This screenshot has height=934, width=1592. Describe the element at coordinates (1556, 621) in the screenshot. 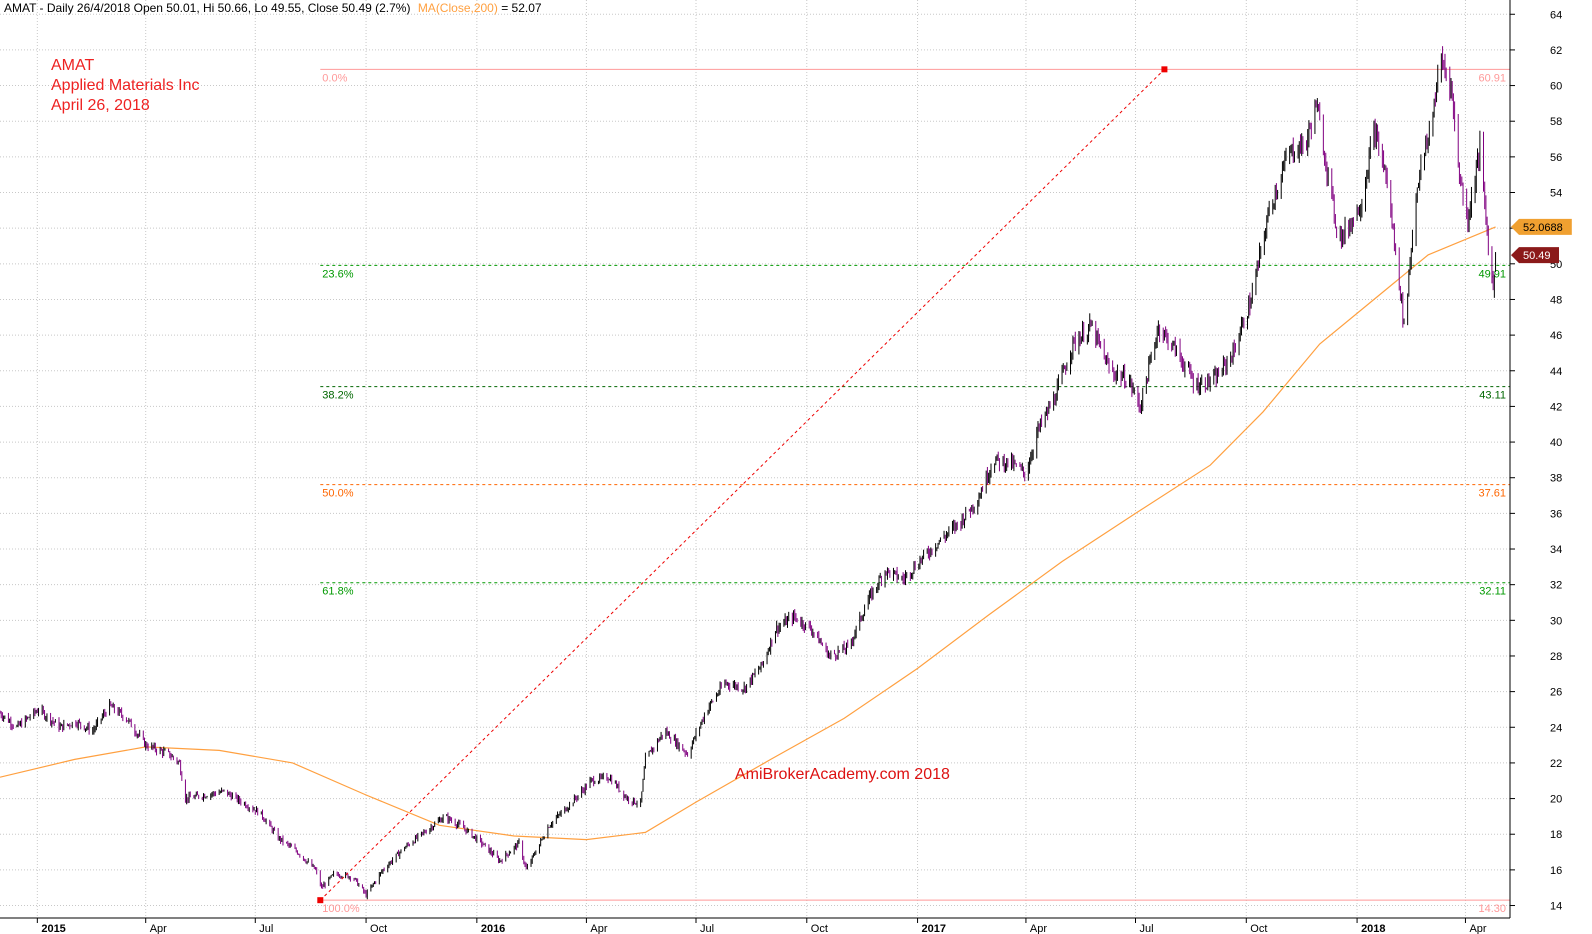

I see `y-tick-label: 30` at that location.